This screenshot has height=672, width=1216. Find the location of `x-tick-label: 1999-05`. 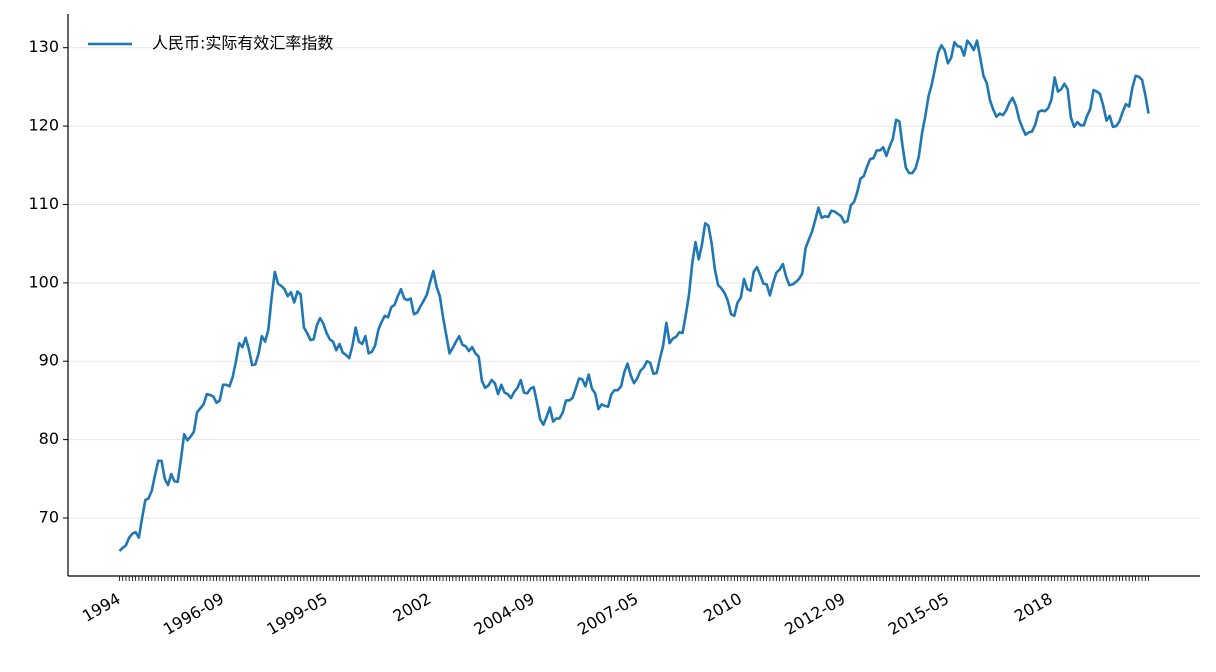

x-tick-label: 1999-05 is located at coordinates (296, 614).